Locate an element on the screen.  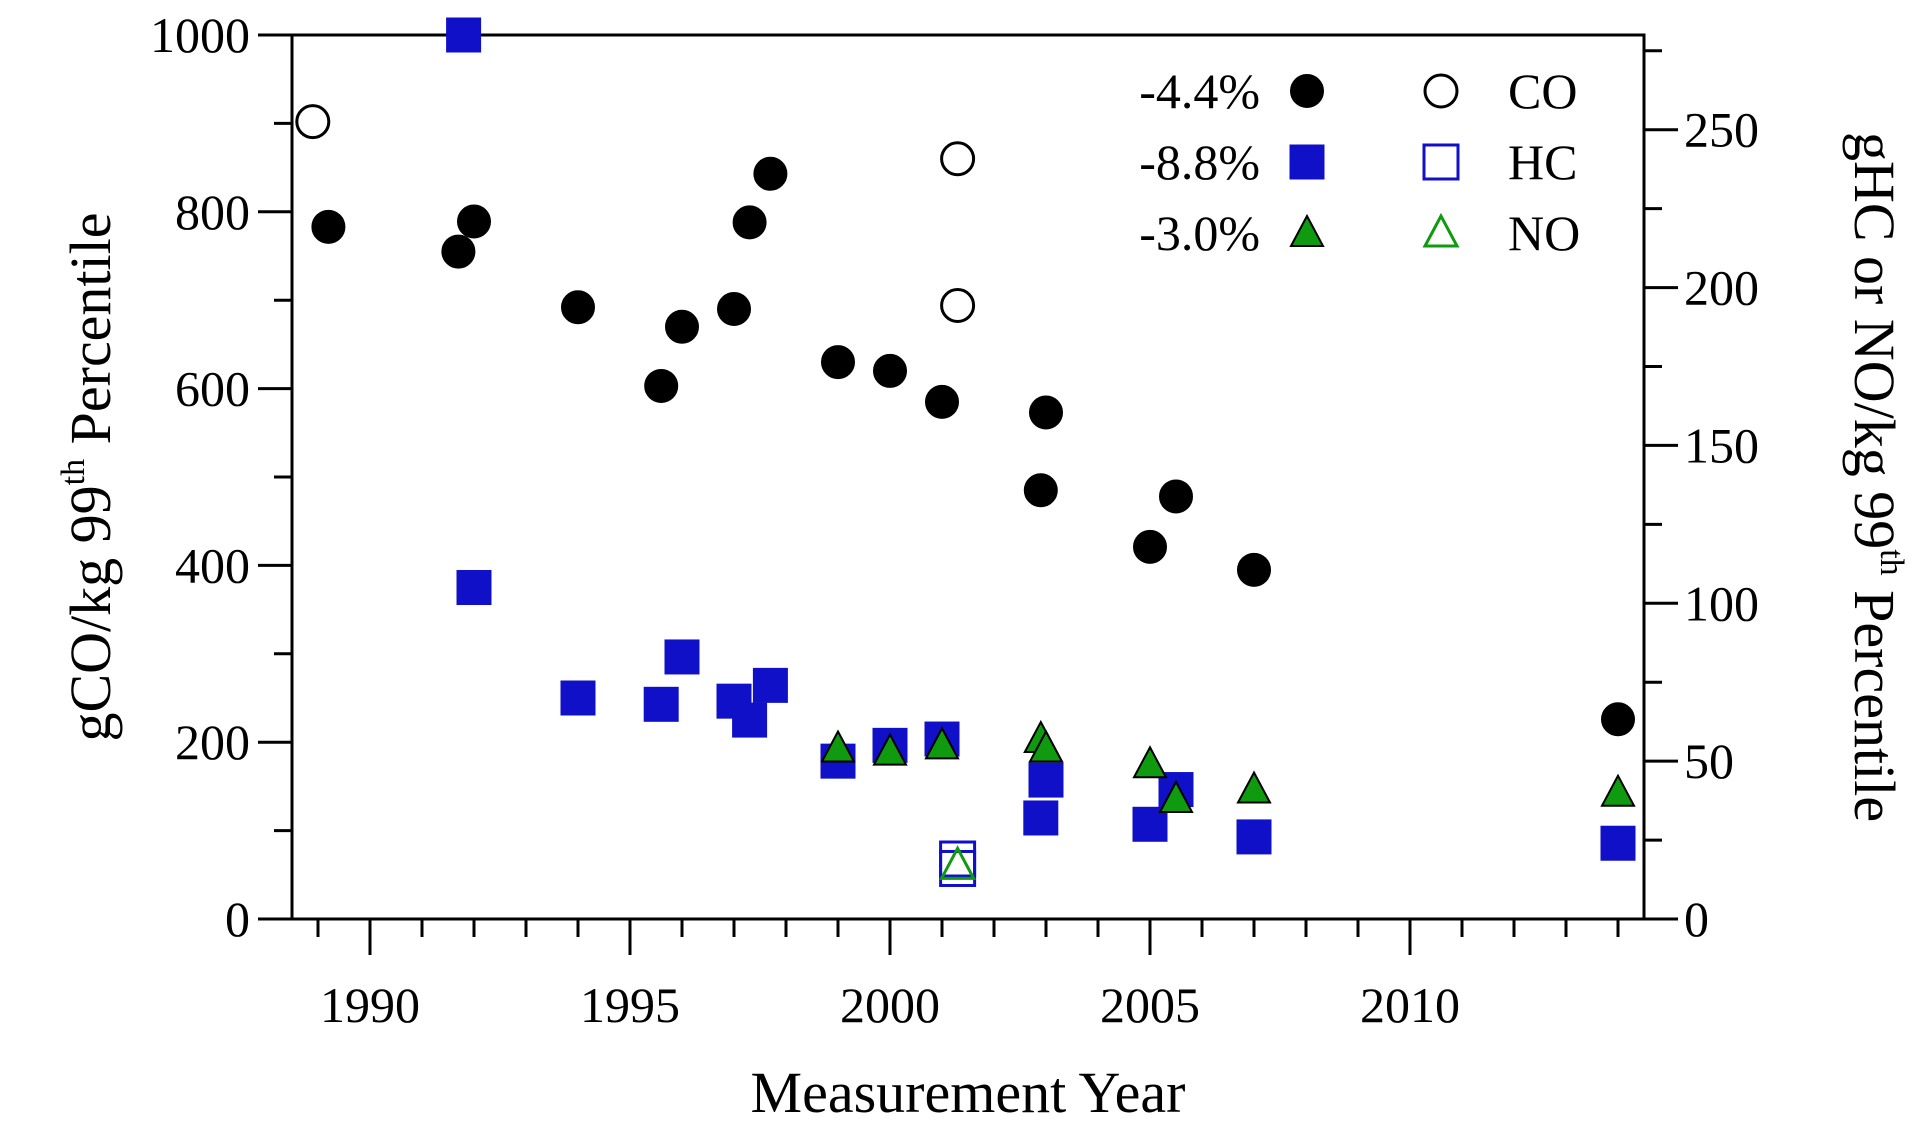
no-point-open is located at coordinates (958, 862).